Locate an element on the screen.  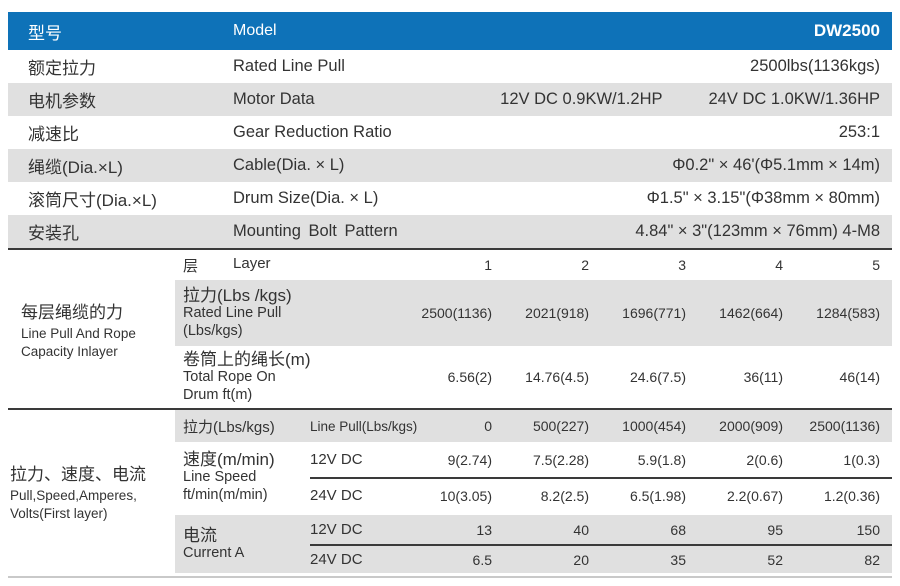
rated-pull-label-zh: 拉力(Lbs /kgs) is located at coordinates (237, 295).